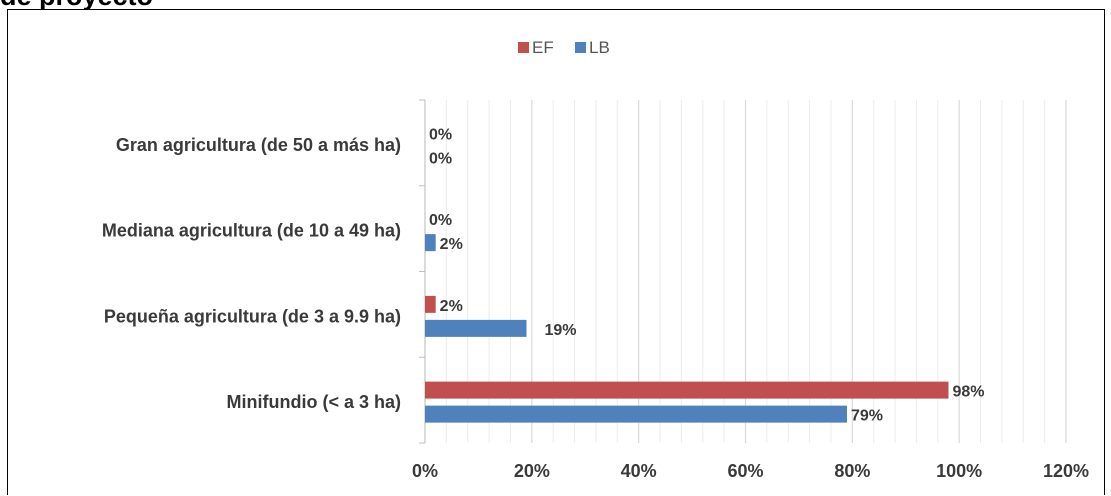 This screenshot has width=1111, height=496. What do you see at coordinates (451, 244) in the screenshot?
I see `data-label-lb: 2%` at bounding box center [451, 244].